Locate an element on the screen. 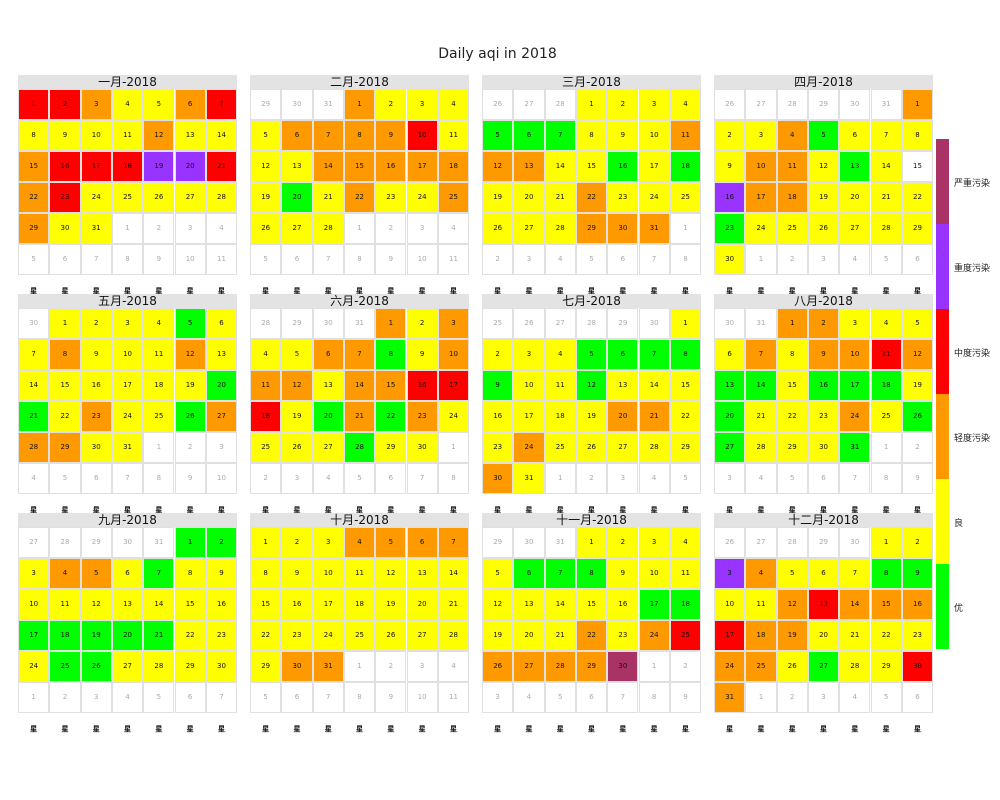 This screenshot has width=1000, height=800. day-cell: 11 is located at coordinates (685, 573).